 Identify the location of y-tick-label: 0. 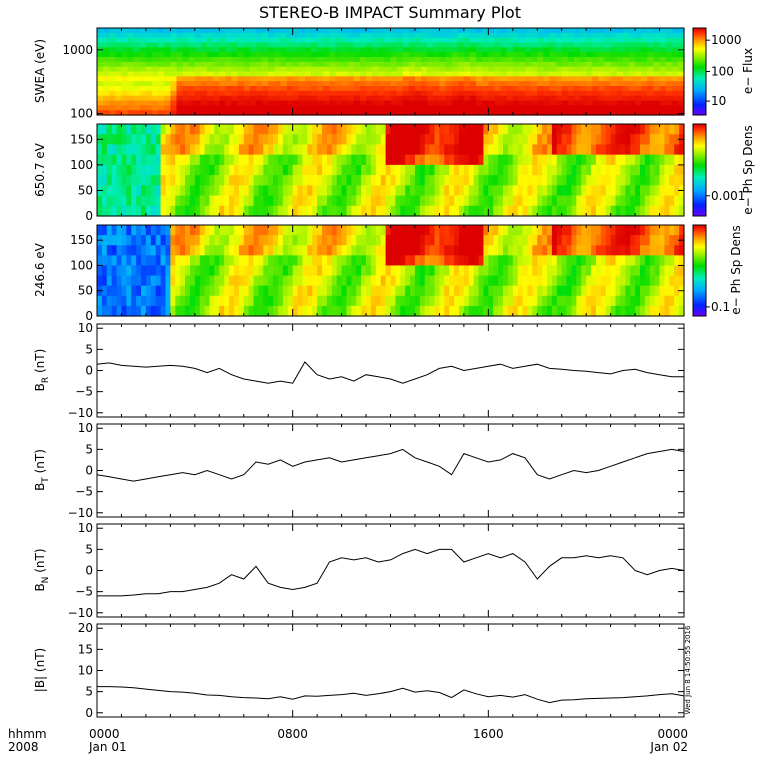
(89, 216).